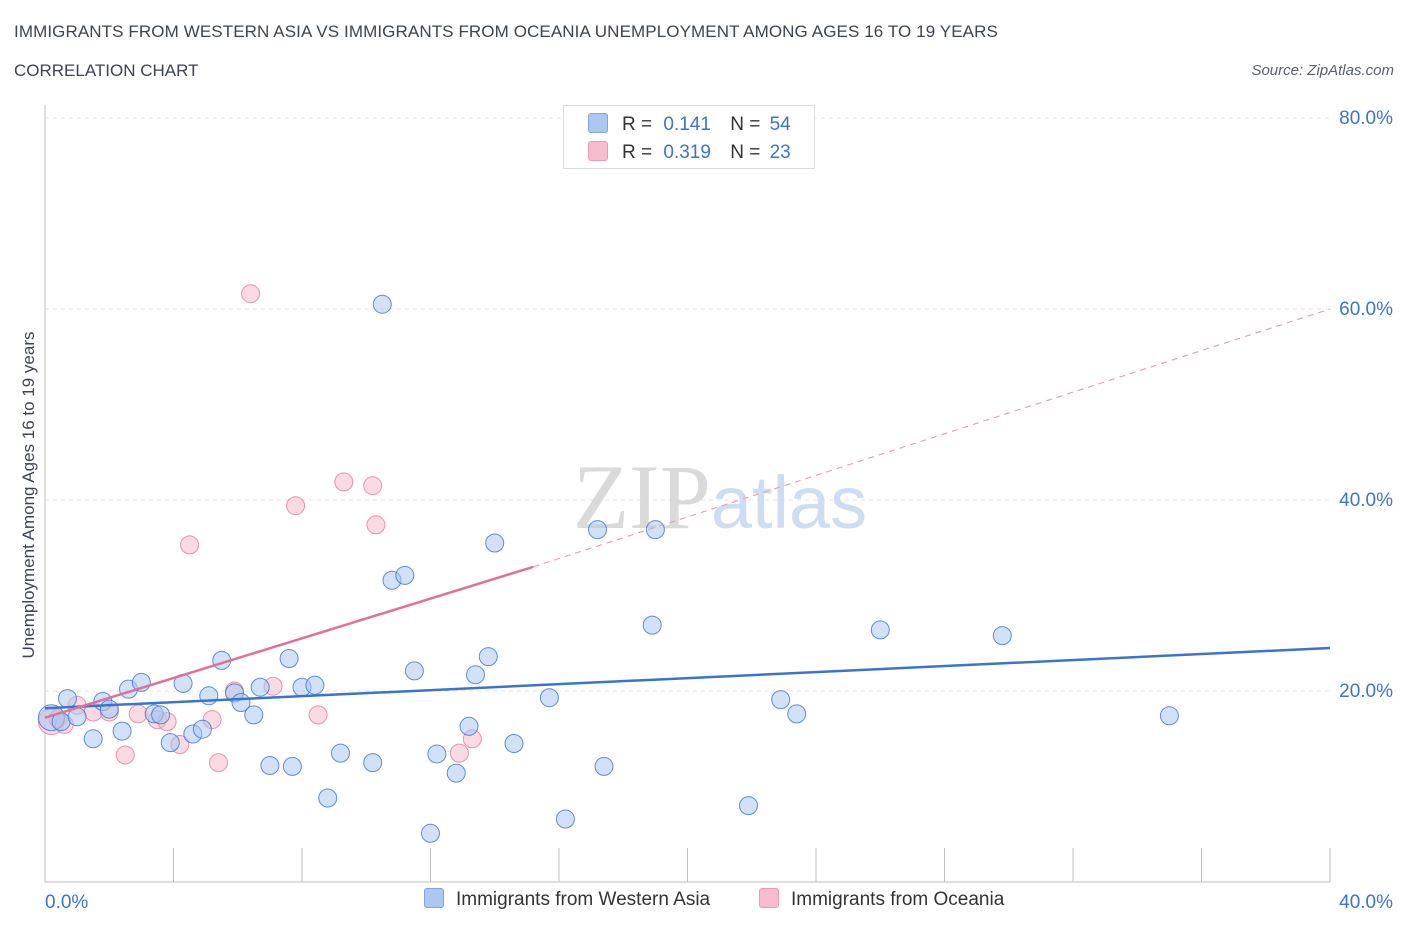  What do you see at coordinates (28, 495) in the screenshot?
I see `y-axis-label: Unemployment Among Ages 16 to 19 years` at bounding box center [28, 495].